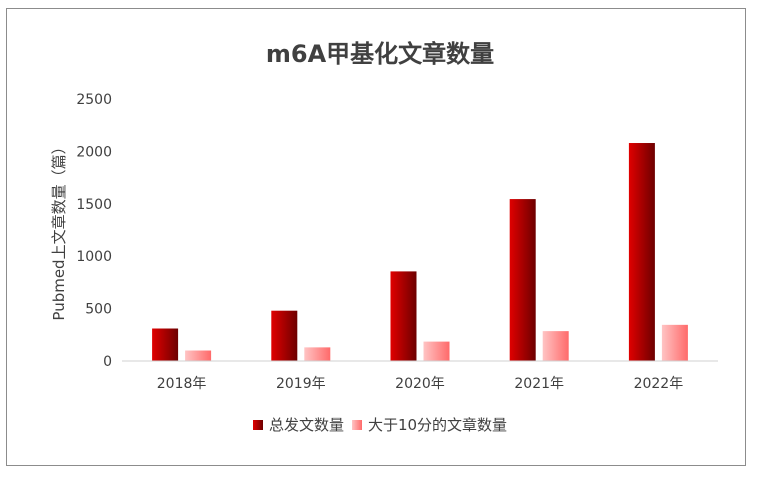 This screenshot has height=480, width=760. I want to click on y-tick-label: 2000, so click(94, 152).